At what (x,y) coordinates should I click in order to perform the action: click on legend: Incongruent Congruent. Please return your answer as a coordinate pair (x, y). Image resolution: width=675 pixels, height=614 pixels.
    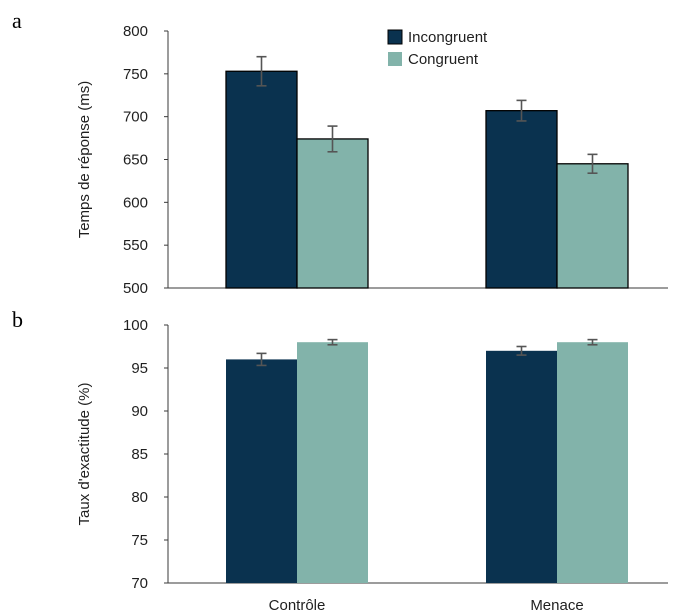
    Looking at the image, I should click on (438, 48).